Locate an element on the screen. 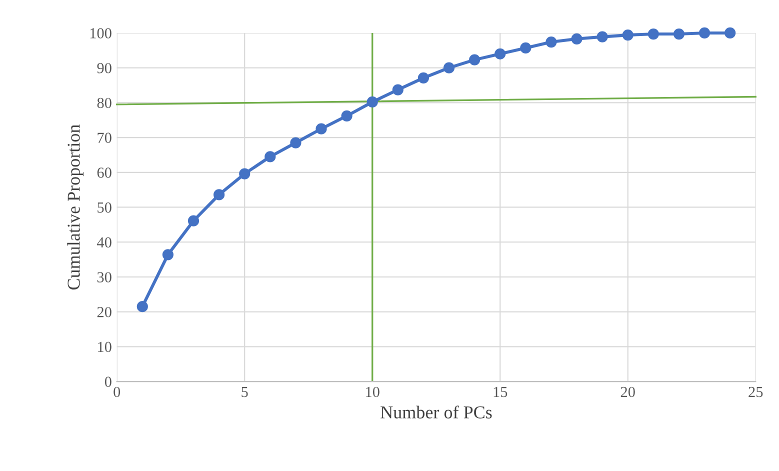 This screenshot has width=779, height=471. y-tick-label: 80 is located at coordinates (104, 103).